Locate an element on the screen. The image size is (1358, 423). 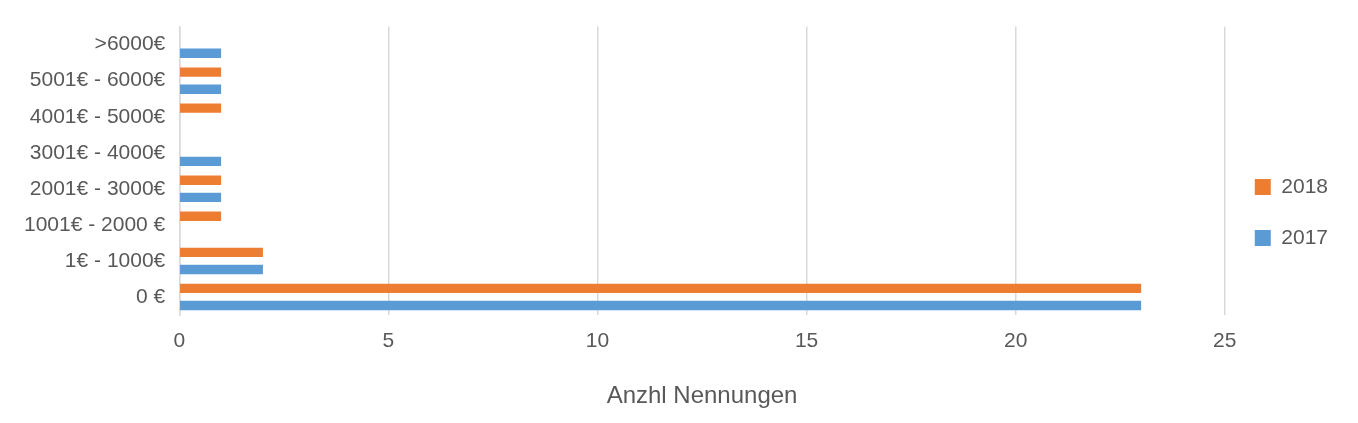
x-tick-label: 25 is located at coordinates (1225, 340).